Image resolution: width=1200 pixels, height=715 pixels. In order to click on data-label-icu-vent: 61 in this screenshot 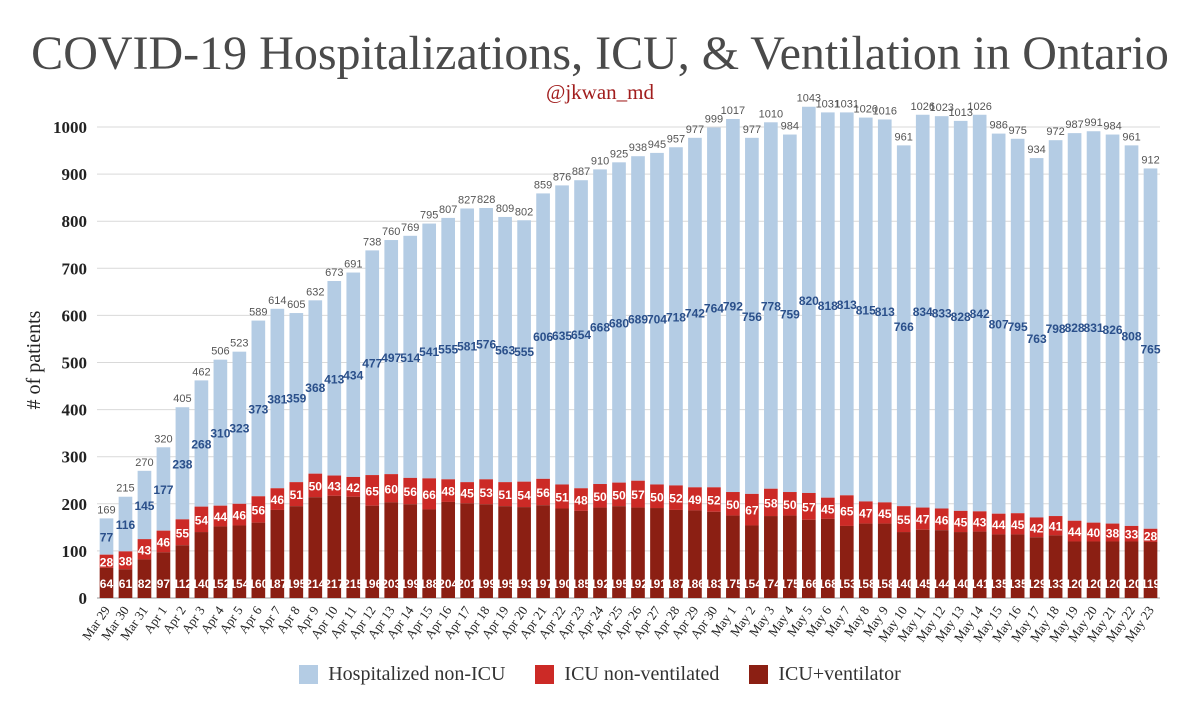, I will do `click(126, 584)`.